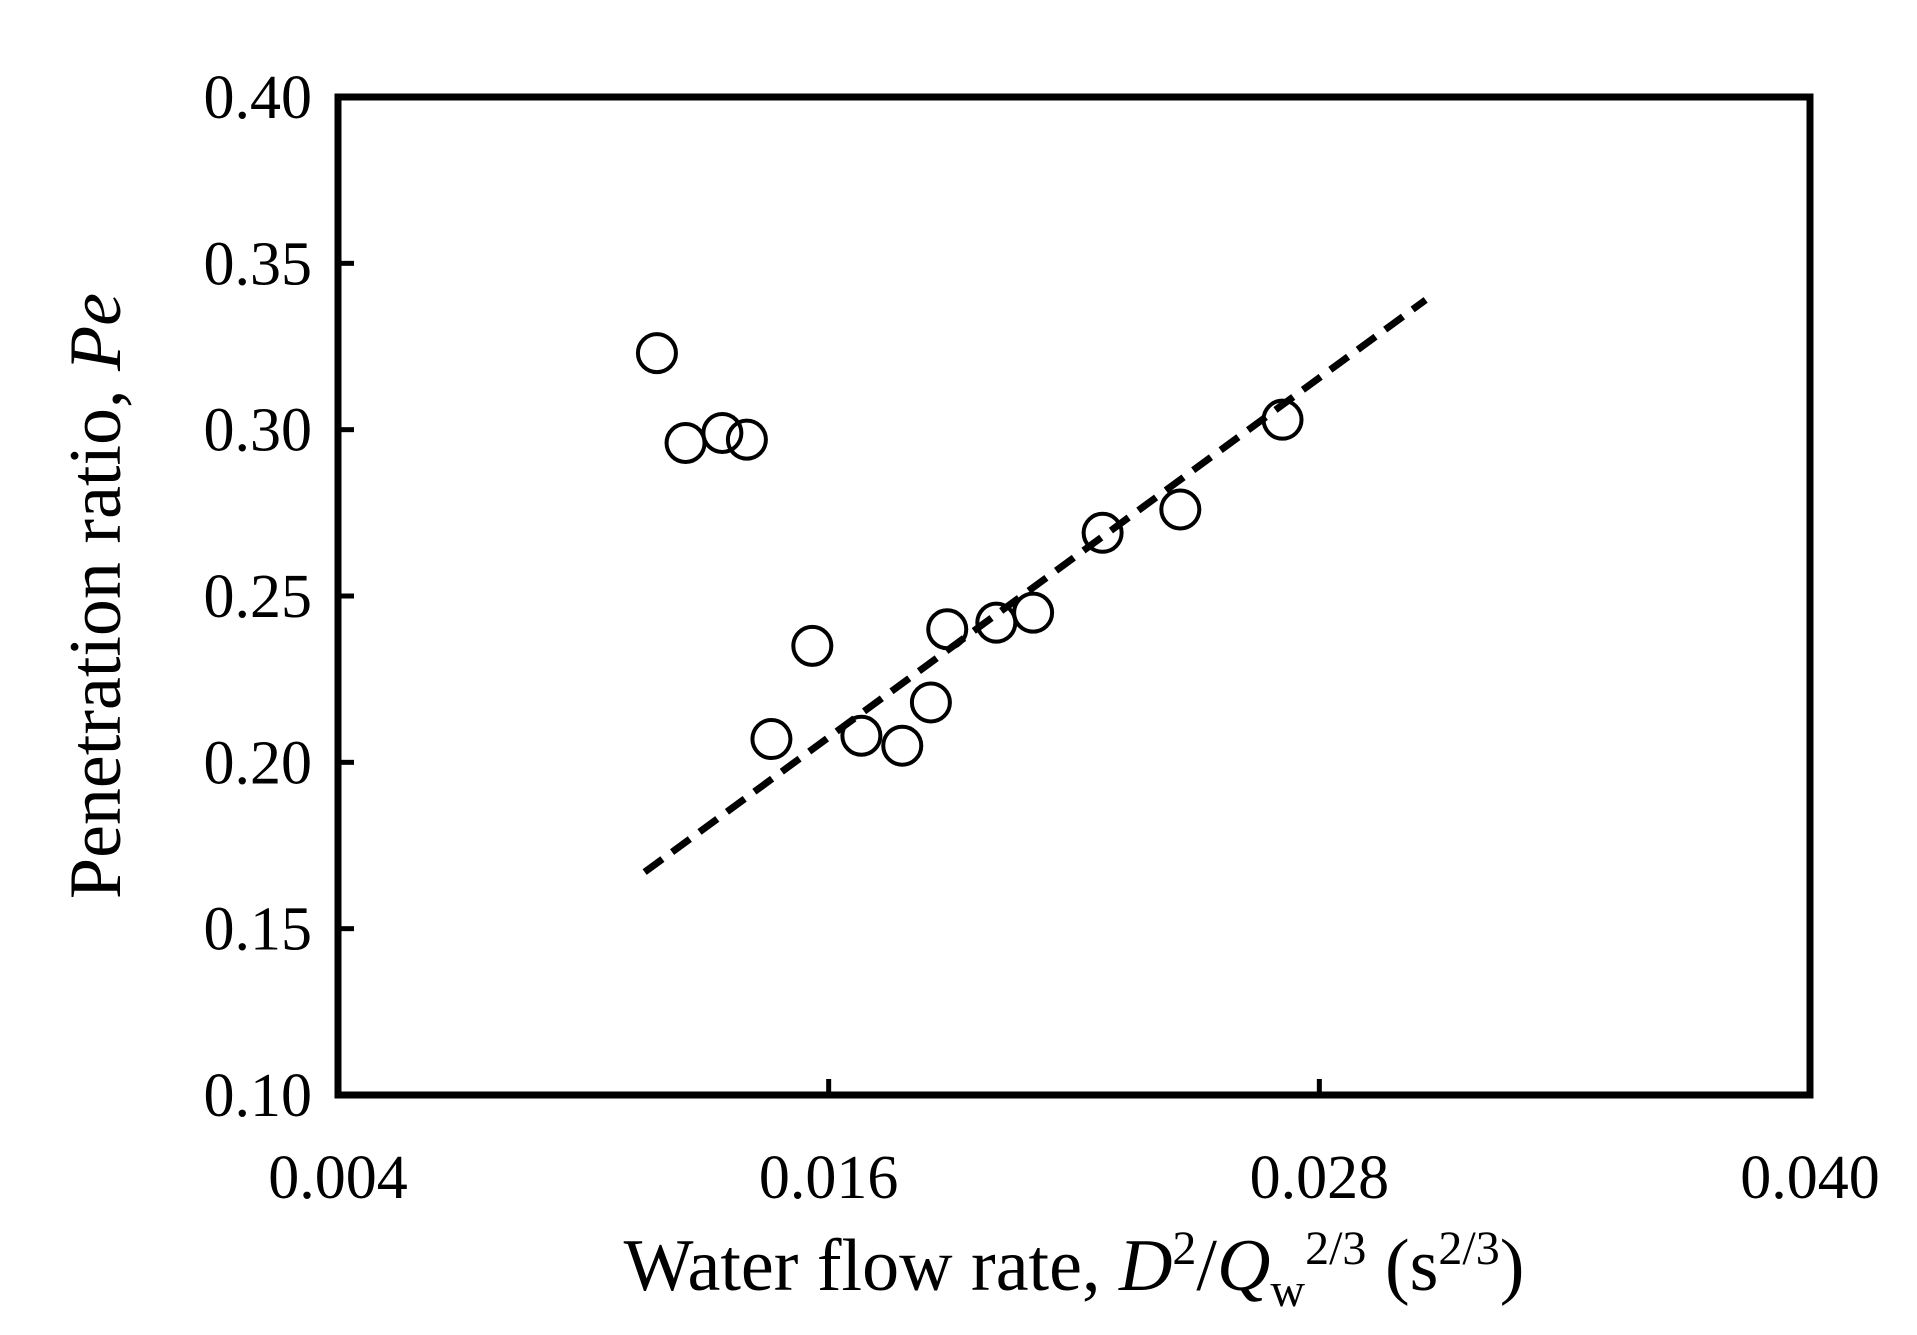 Image resolution: width=1917 pixels, height=1335 pixels. I want to click on y-tick-label: 0.10, so click(258, 1096).